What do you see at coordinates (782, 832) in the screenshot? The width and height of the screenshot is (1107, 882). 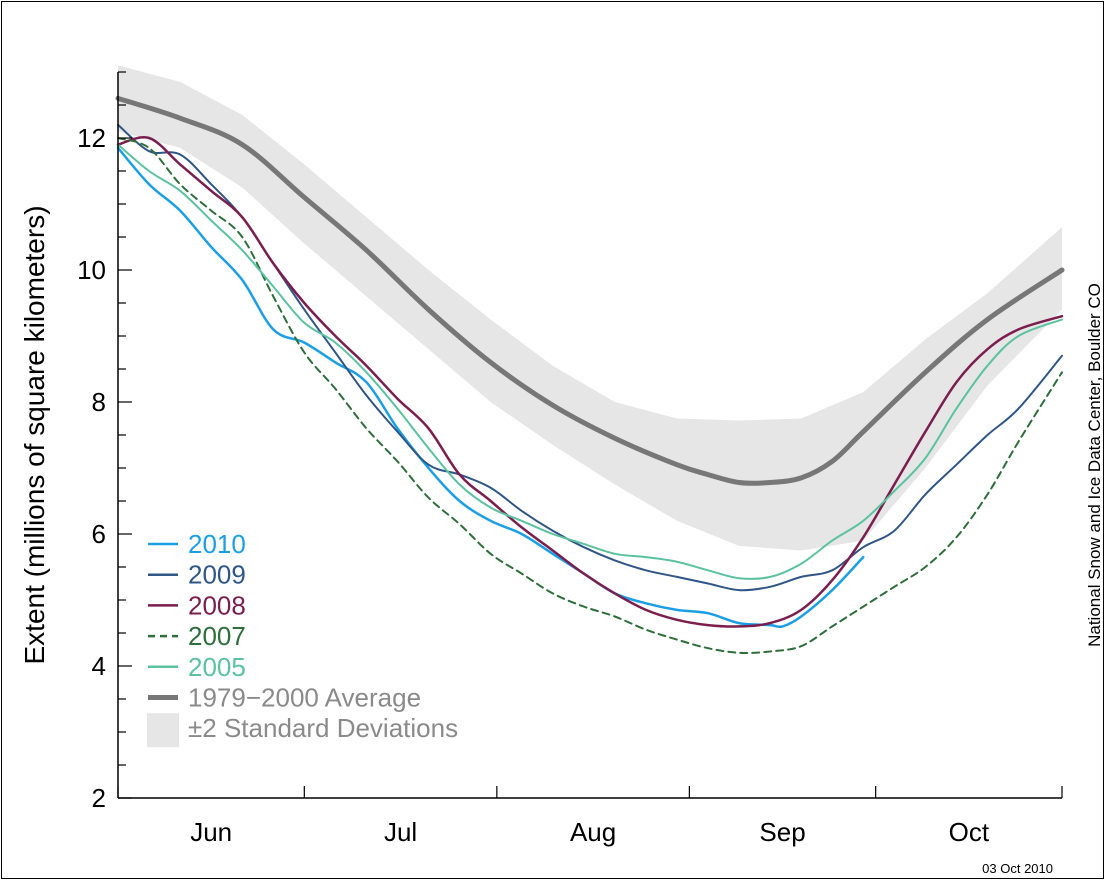 I see `x-tick-label: Sep` at bounding box center [782, 832].